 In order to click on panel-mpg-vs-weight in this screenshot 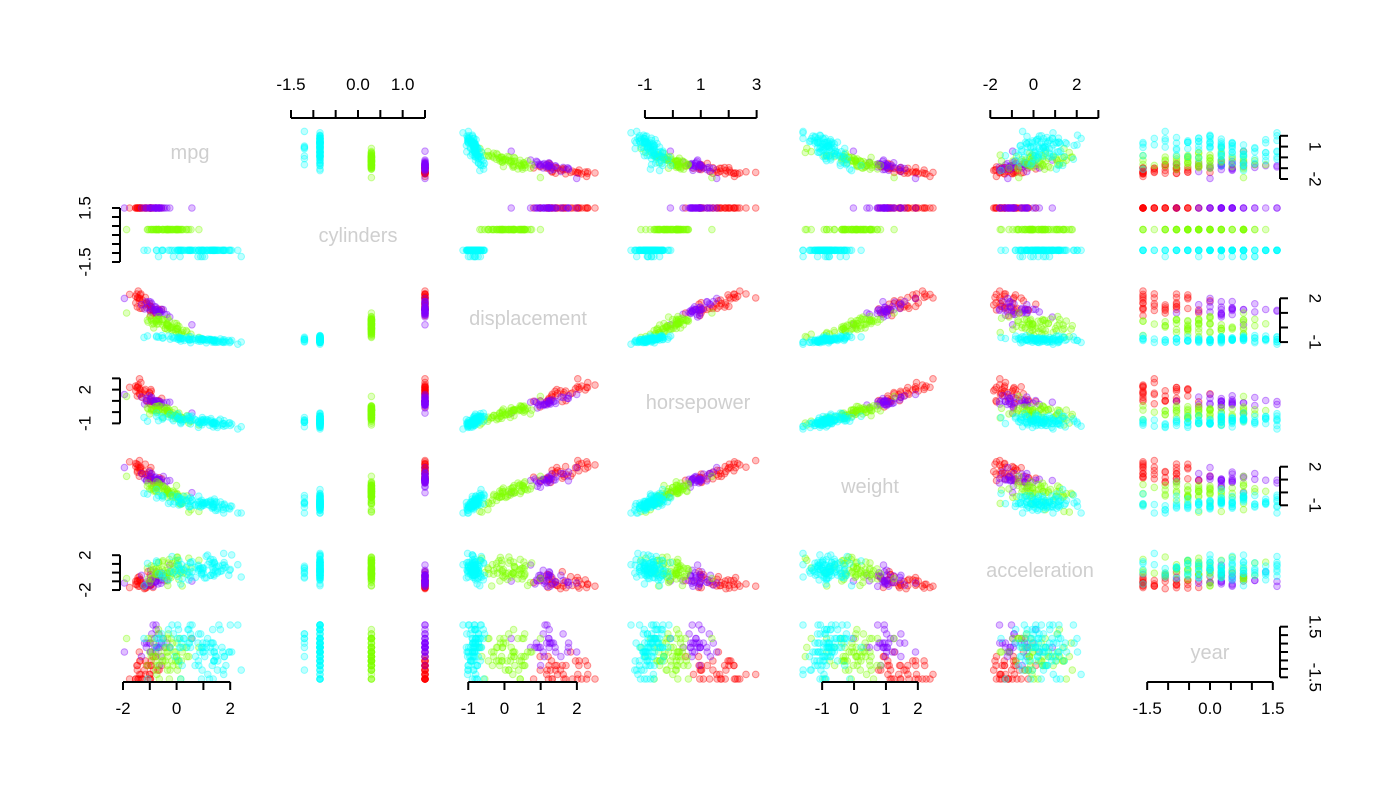, I will do `click(868, 155)`.